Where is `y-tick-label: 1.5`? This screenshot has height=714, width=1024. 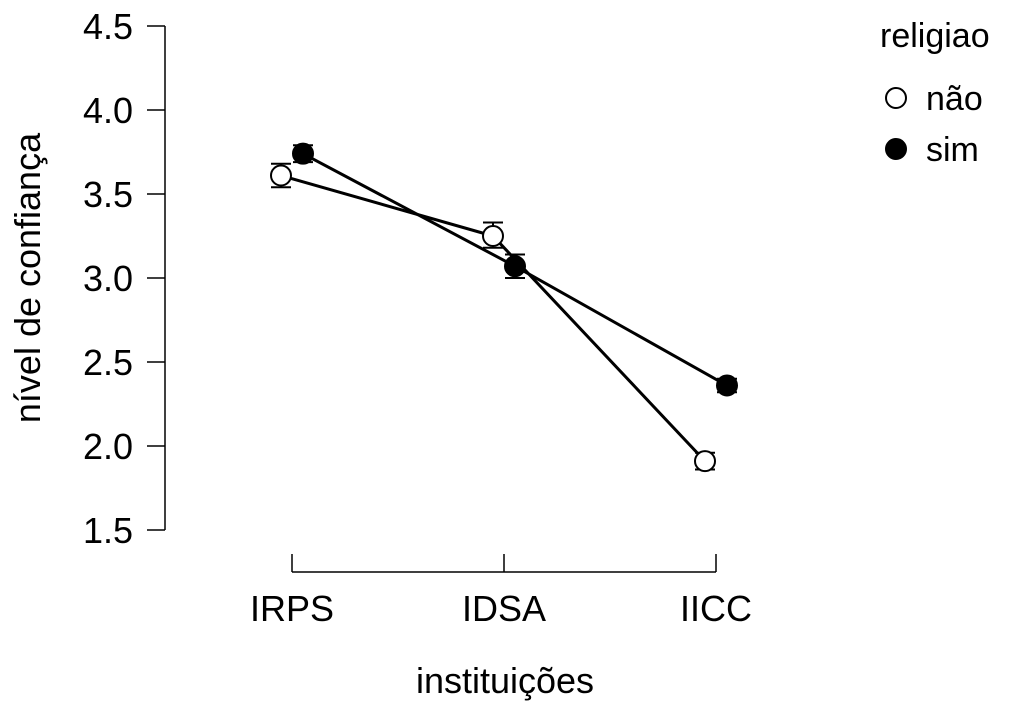
y-tick-label: 1.5 is located at coordinates (108, 530).